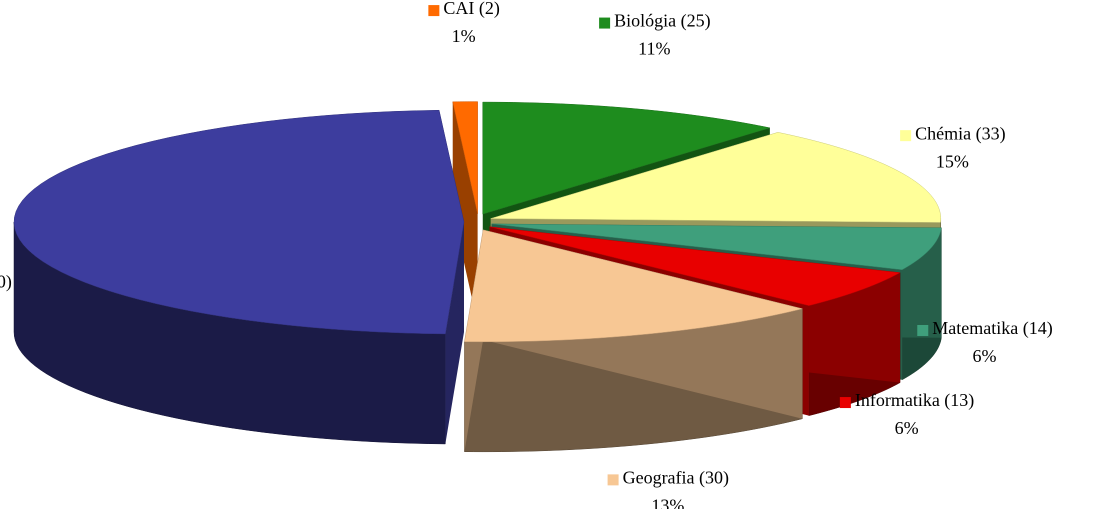  What do you see at coordinates (960, 133) in the screenshot?
I see `slice-label: Chémia (33)` at bounding box center [960, 133].